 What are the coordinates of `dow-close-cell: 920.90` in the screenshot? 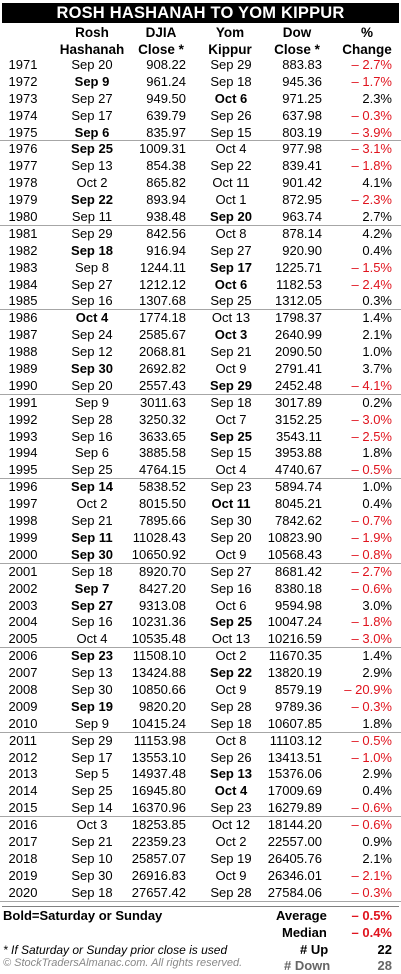 It's located at (302, 250).